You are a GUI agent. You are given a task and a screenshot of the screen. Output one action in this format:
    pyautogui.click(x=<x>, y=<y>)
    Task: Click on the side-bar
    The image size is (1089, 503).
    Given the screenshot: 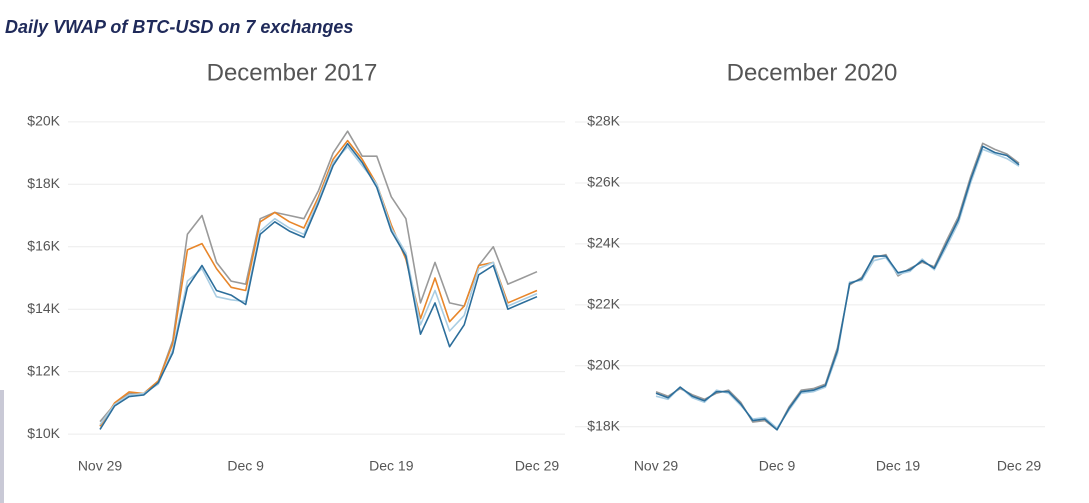 What is the action you would take?
    pyautogui.click(x=2, y=446)
    